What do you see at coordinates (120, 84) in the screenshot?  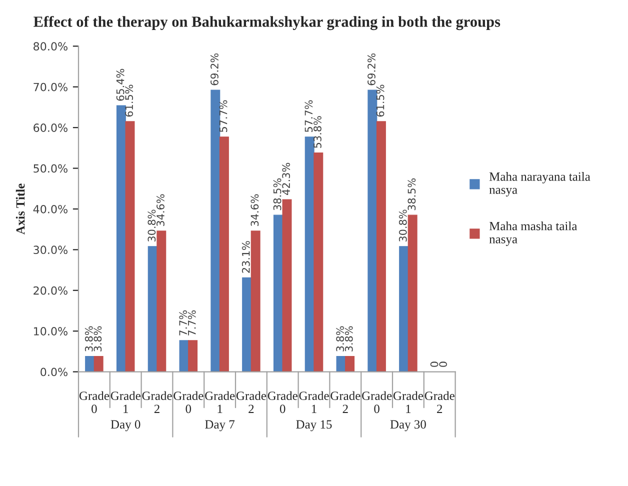 I see `data-label: 65.4%` at bounding box center [120, 84].